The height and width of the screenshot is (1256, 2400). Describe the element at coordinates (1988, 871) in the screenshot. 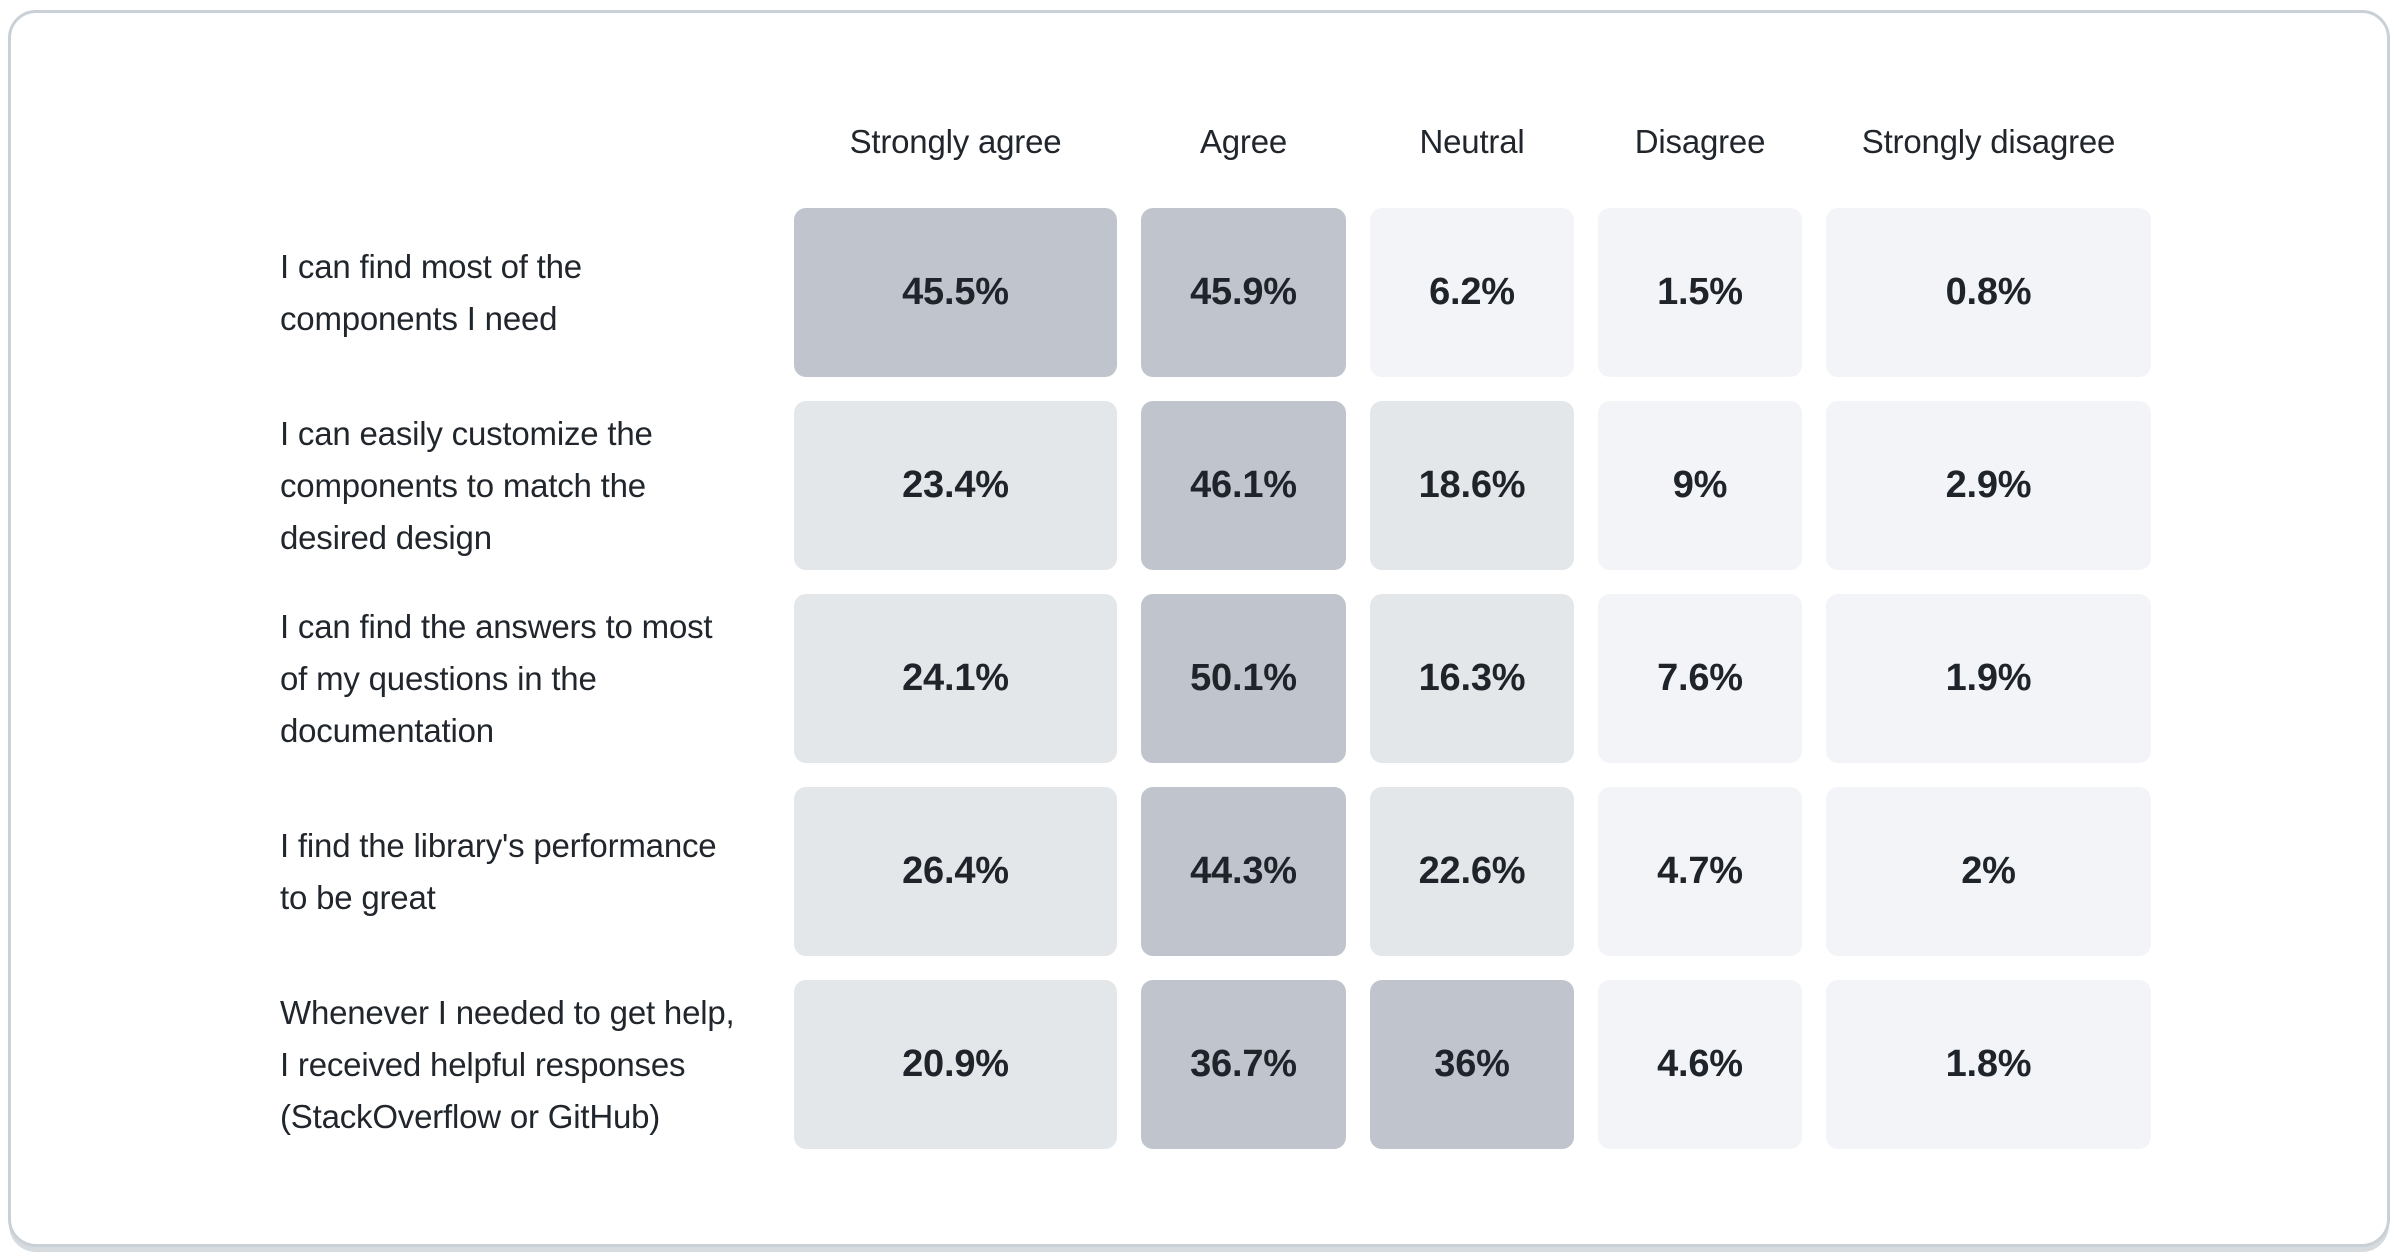

I see `heatmap-cell: 2%` at that location.